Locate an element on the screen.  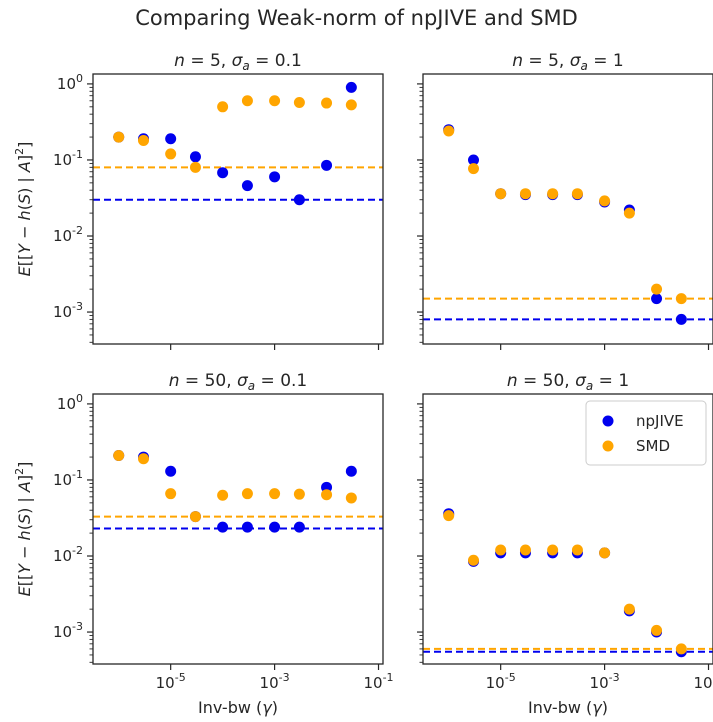
legend-frame is located at coordinates (646, 433).